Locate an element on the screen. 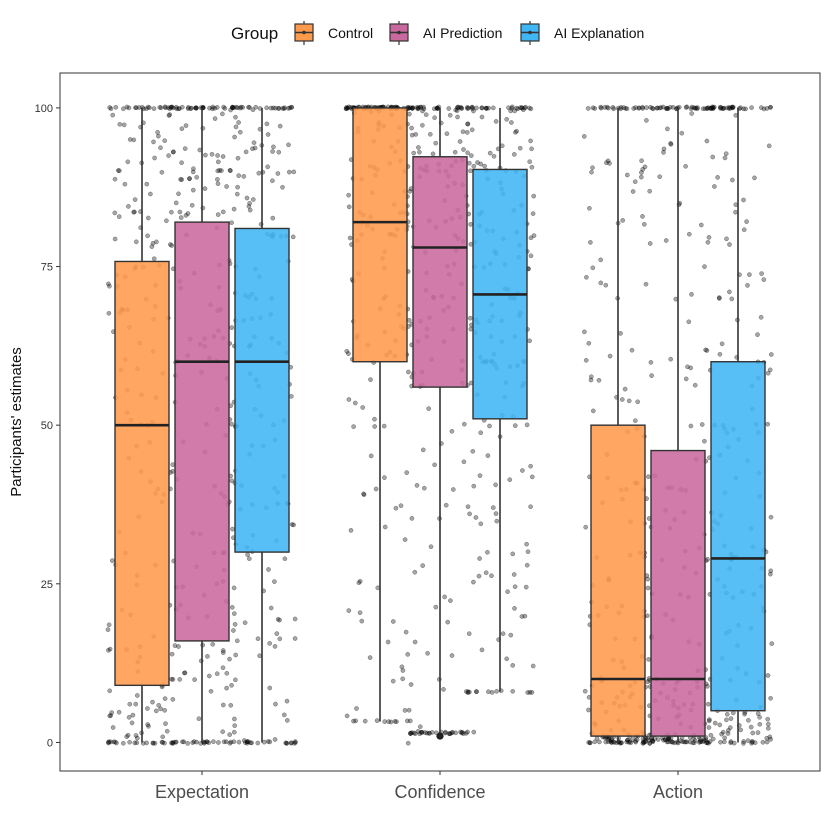 This screenshot has width=830, height=830. y-tick-label-0: 0 is located at coordinates (50, 743).